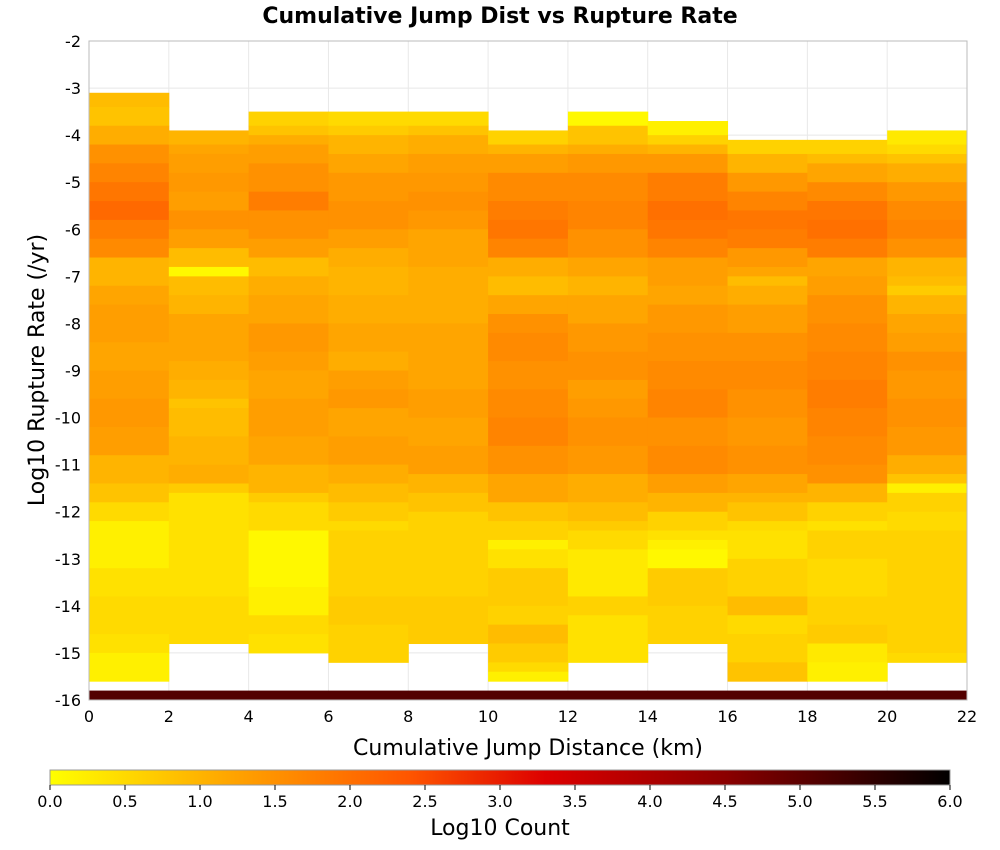 The height and width of the screenshot is (850, 1000). What do you see at coordinates (73, 135) in the screenshot?
I see `y-tick-label: -4` at bounding box center [73, 135].